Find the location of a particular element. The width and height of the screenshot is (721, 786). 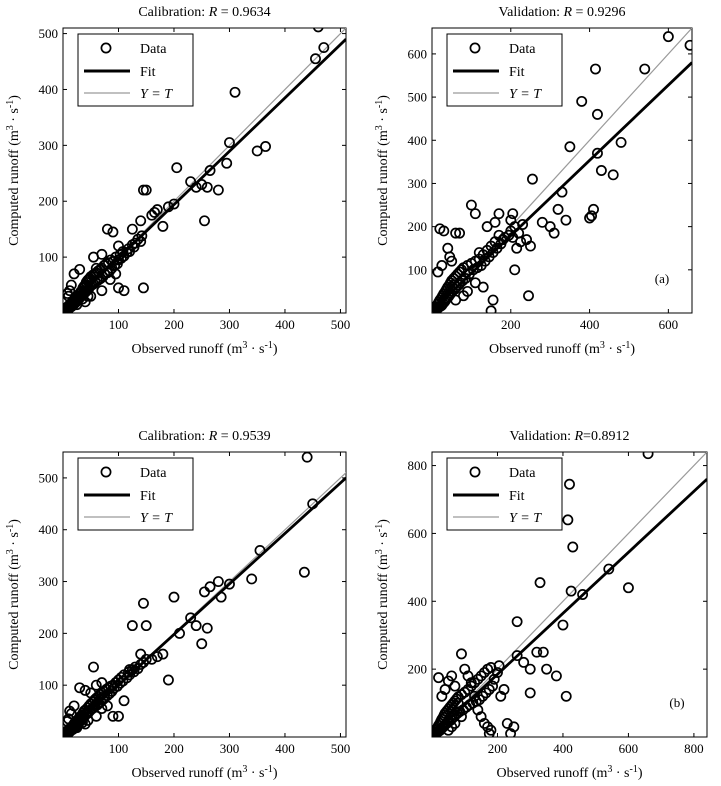

y-tick-label: 400 is located at coordinates (49, 529).